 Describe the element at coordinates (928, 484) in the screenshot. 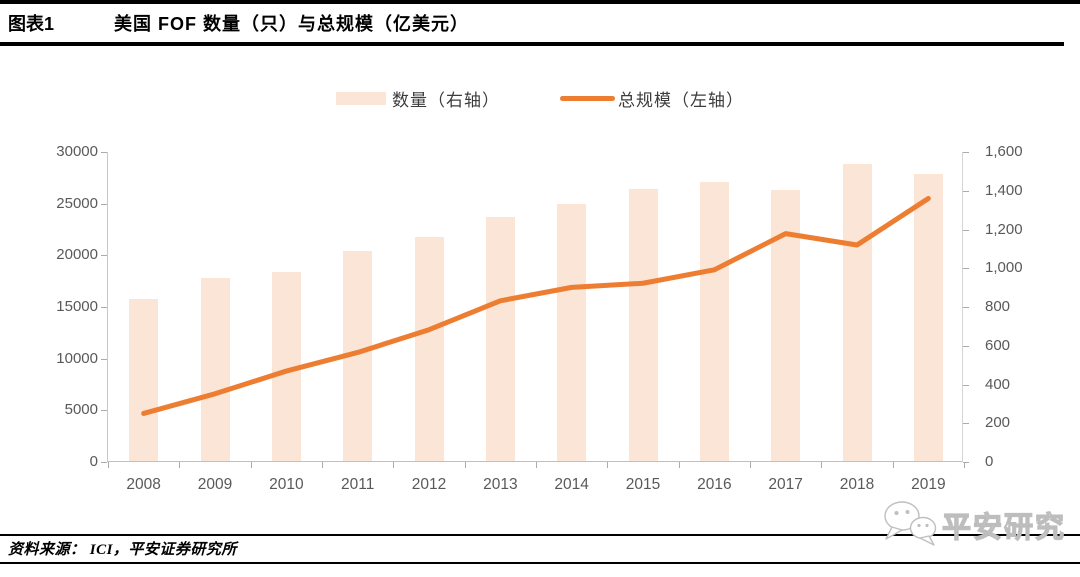

I see `x-axis-label-2019: 2019` at that location.